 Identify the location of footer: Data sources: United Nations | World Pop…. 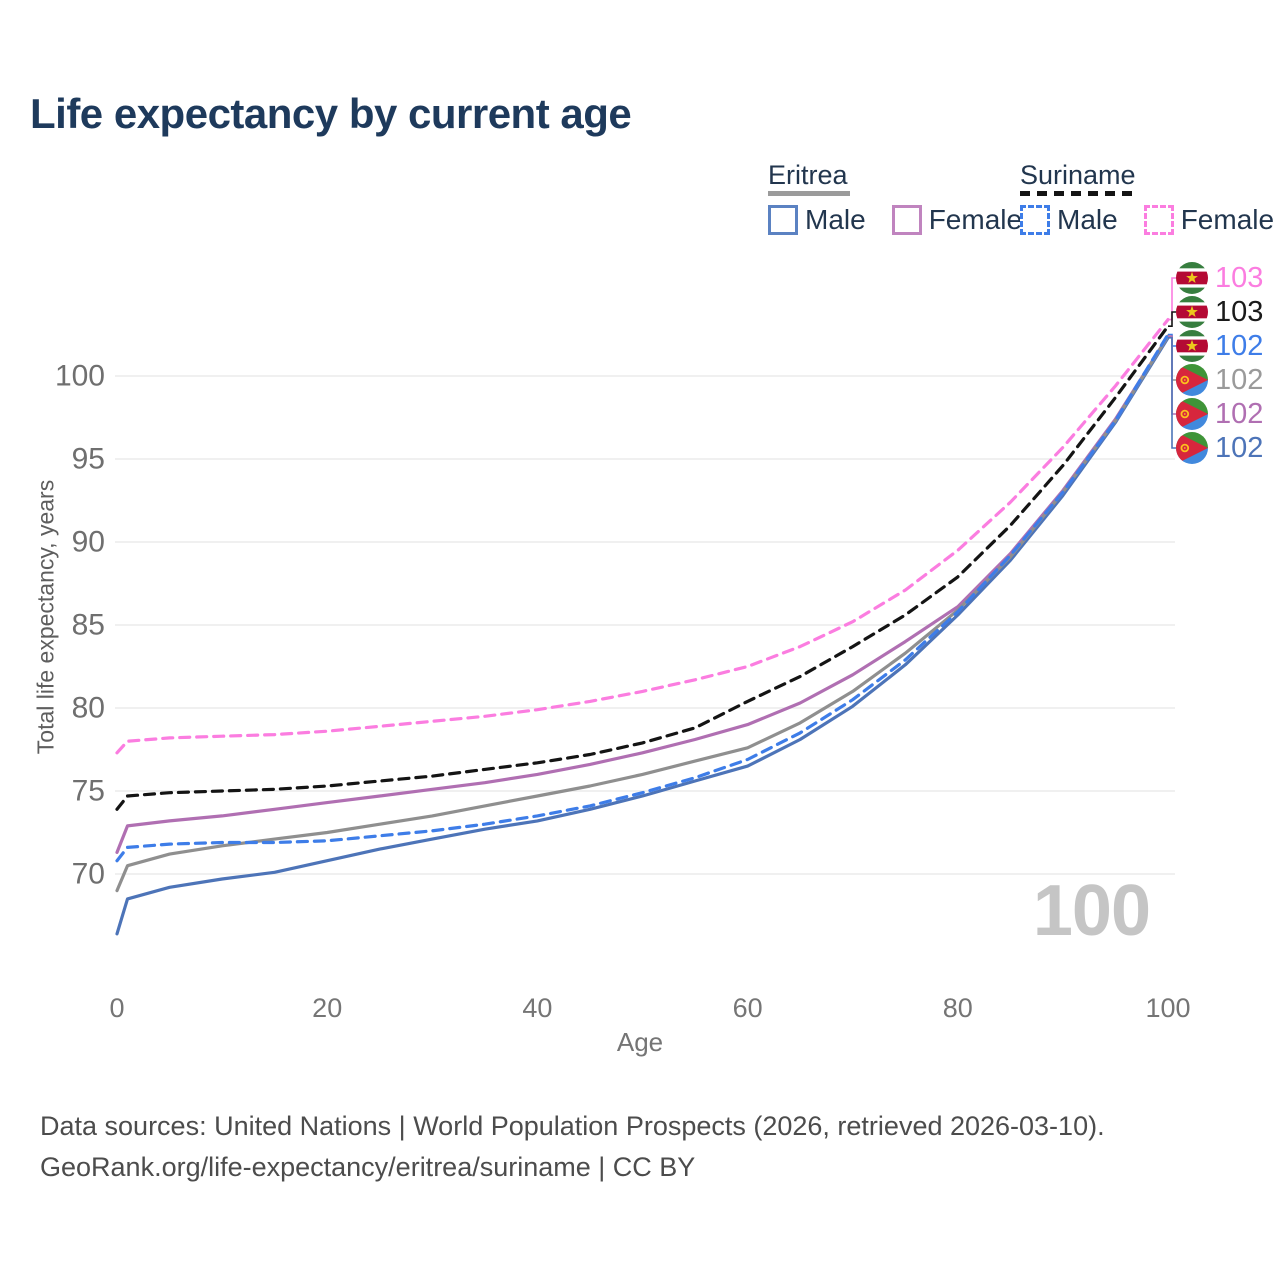
(572, 1147).